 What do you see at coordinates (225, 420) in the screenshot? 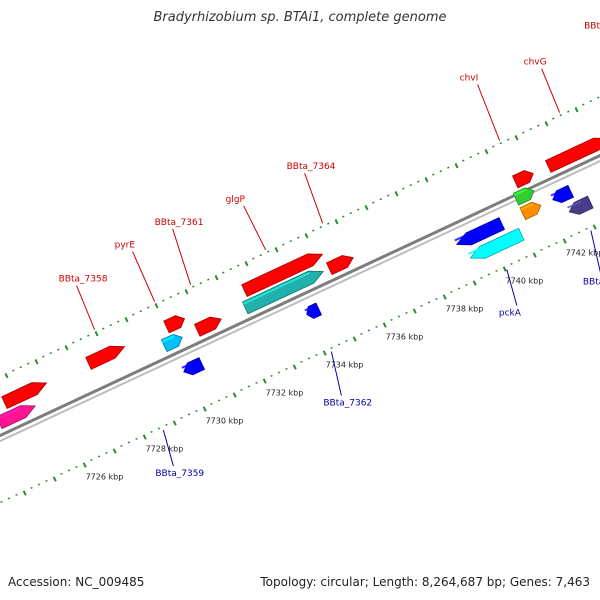
I see `tick-label: 7730 kbp` at bounding box center [225, 420].